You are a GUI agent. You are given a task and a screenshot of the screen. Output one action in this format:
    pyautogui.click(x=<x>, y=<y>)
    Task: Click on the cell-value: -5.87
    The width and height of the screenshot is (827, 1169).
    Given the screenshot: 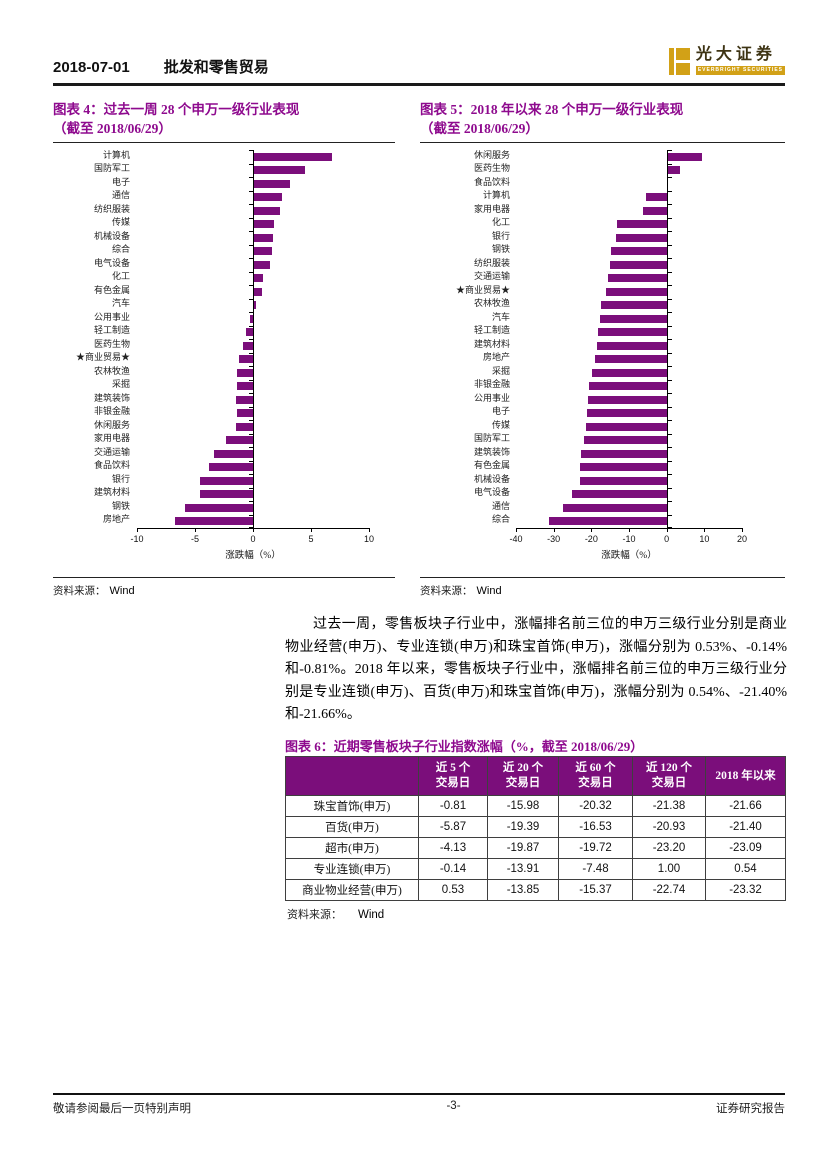 What is the action you would take?
    pyautogui.click(x=453, y=827)
    